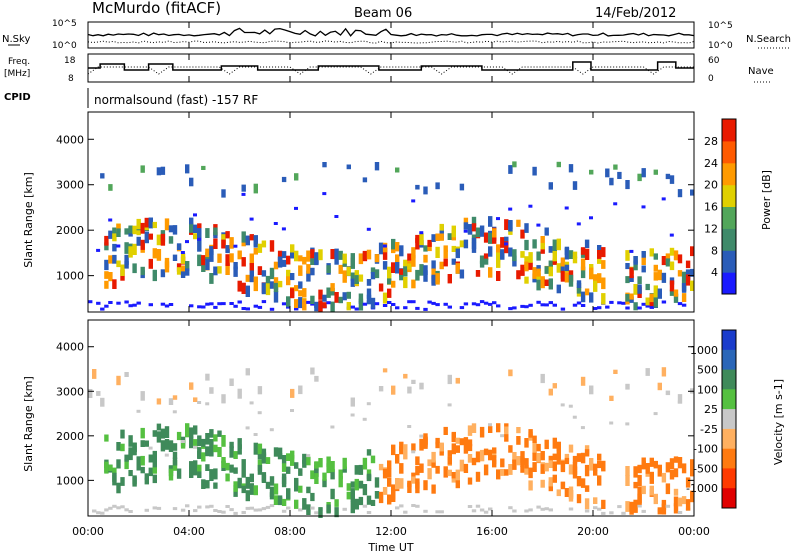  Describe the element at coordinates (729, 195) in the screenshot. I see `colorbar-swatch` at that location.